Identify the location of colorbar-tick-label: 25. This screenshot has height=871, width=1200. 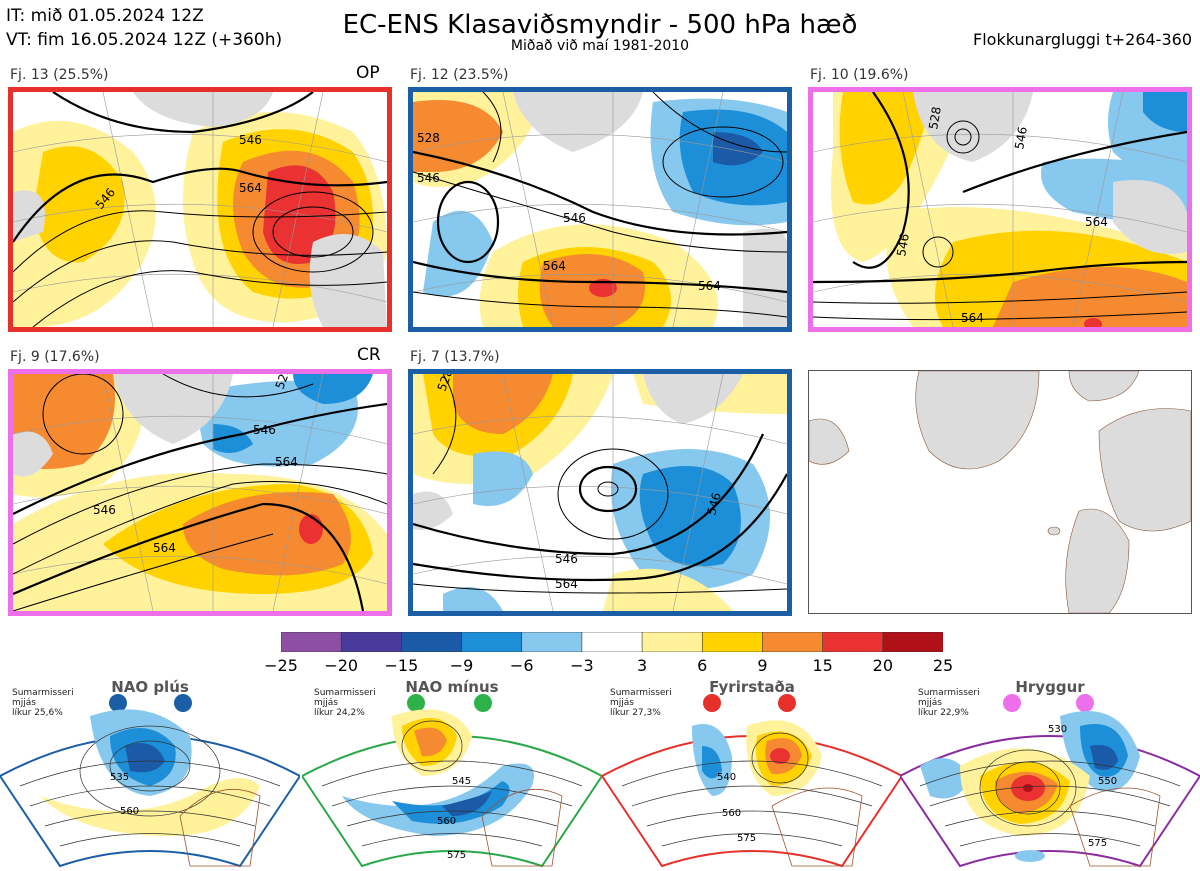
(943, 665).